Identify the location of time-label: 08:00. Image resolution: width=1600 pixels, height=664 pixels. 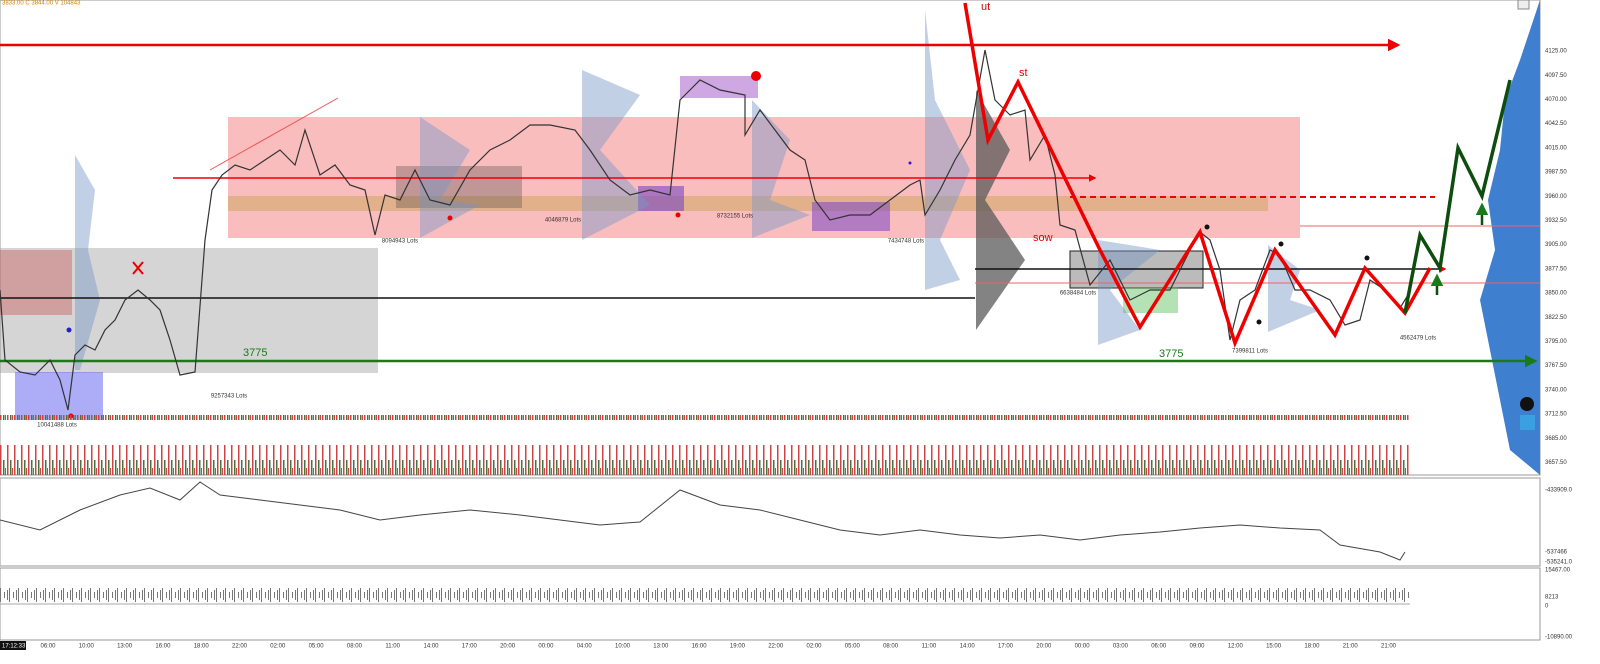
(355, 647).